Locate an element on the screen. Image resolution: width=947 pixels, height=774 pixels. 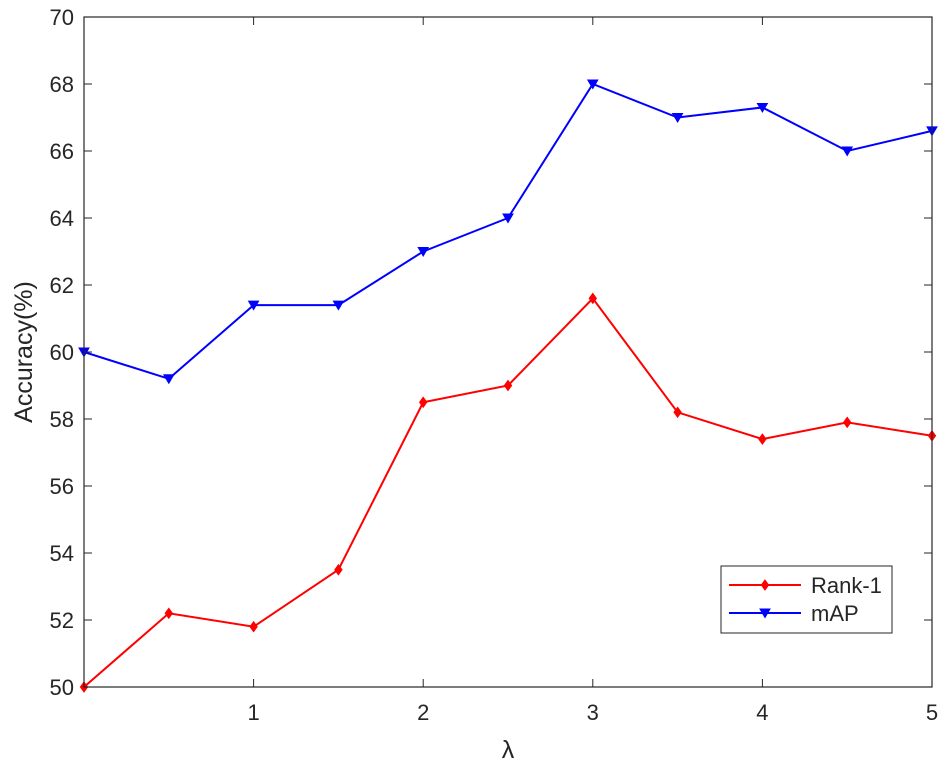
legend-box is located at coordinates (806, 599).